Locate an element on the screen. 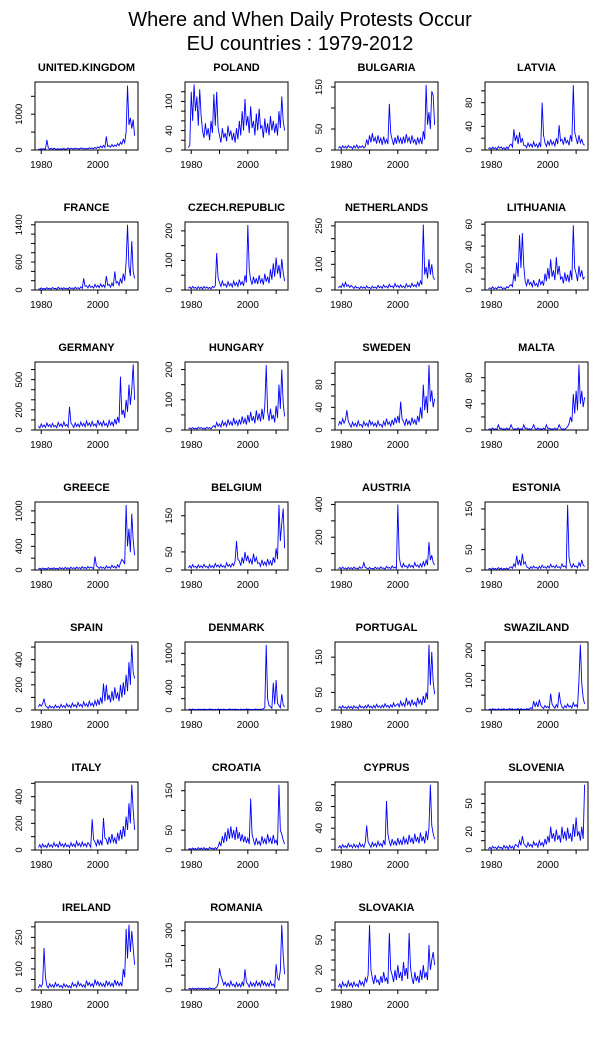 The height and width of the screenshot is (1050, 600). panel-slovakia: SLOVAKIA 0 20 50 1980 2000 is located at coordinates (376, 956).